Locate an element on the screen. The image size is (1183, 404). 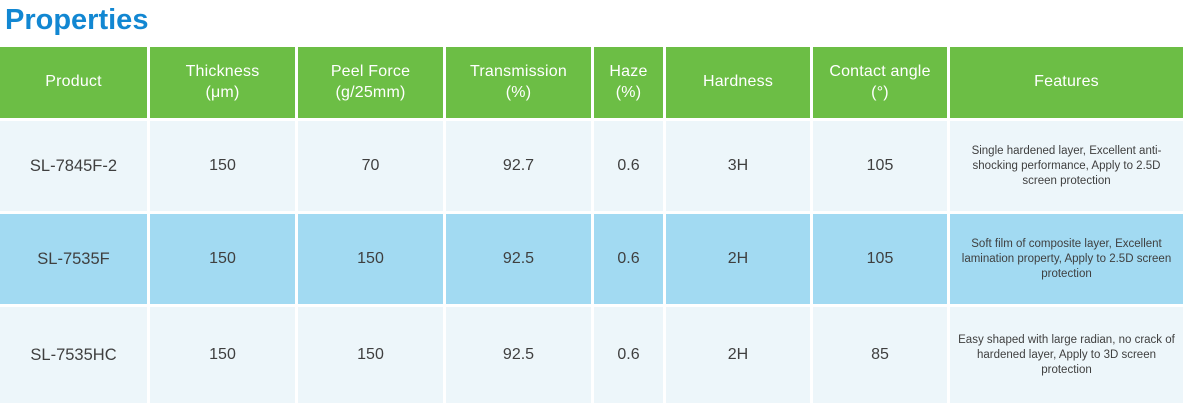
header-label: Product is located at coordinates (73, 82).